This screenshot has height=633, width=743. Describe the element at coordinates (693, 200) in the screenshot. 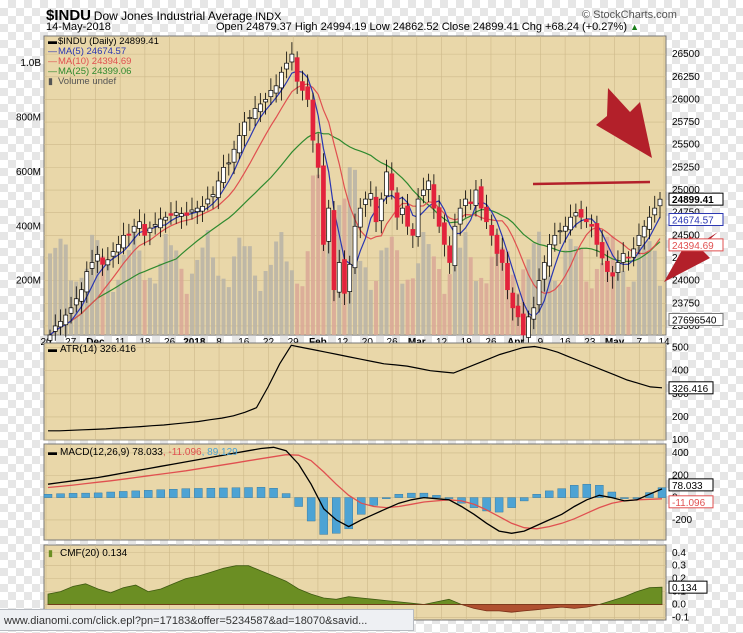

I see `price-marker-label: 24899.41` at that location.